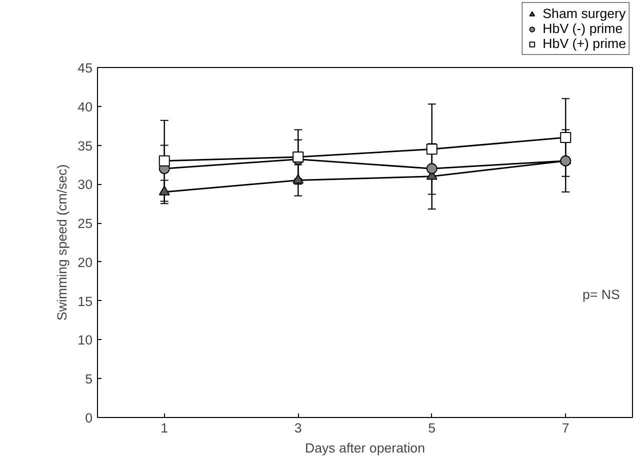  What do you see at coordinates (62, 242) in the screenshot?
I see `y-axis-title: Swimming speed (cm/sec)` at bounding box center [62, 242].